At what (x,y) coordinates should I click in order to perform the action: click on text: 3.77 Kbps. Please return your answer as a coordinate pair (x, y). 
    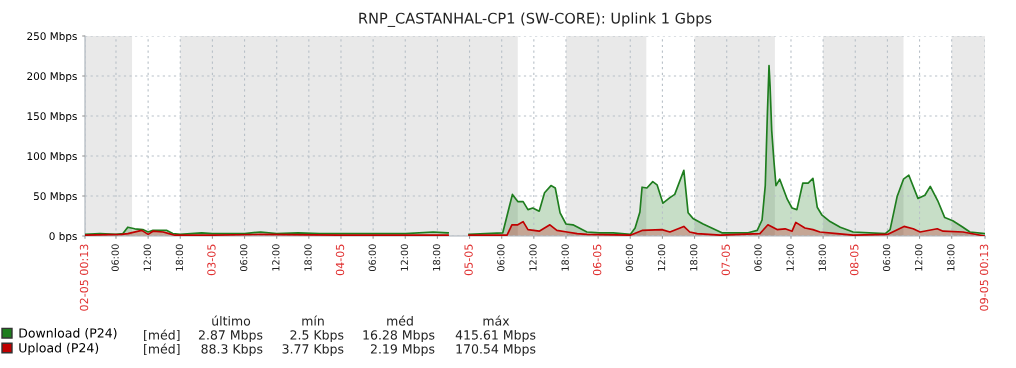
    Looking at the image, I should click on (313, 350).